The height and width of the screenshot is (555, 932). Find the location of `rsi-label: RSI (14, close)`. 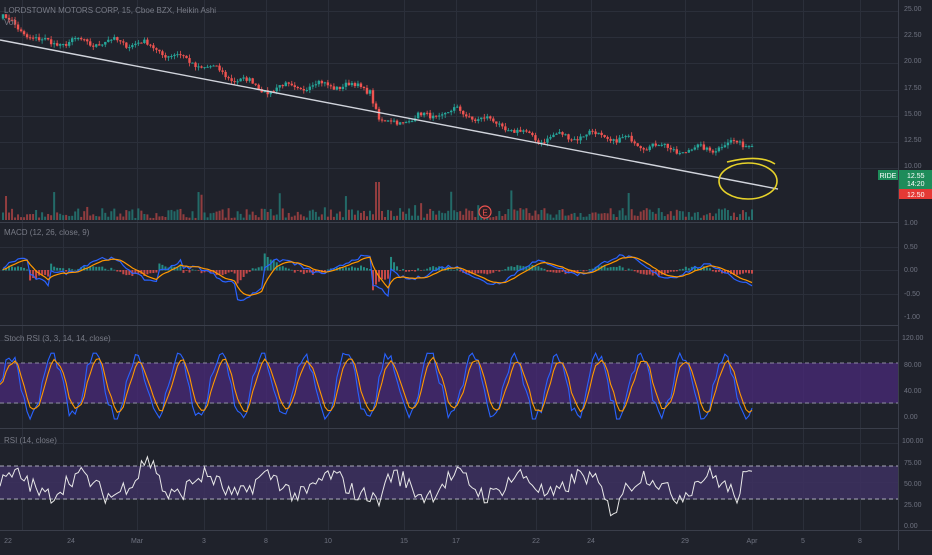

rsi-label: RSI (14, close) is located at coordinates (30, 440).